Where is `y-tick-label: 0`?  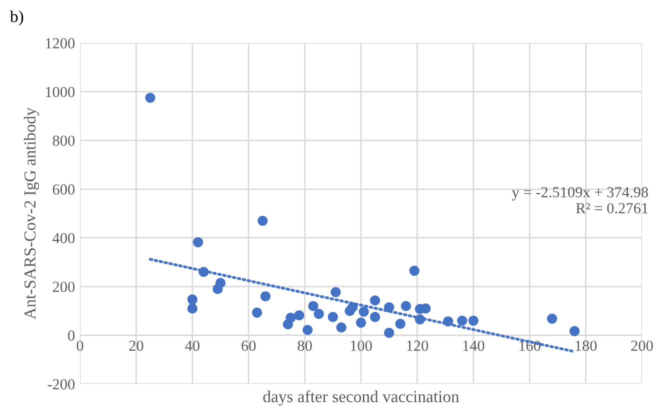
y-tick-label: 0 is located at coordinates (71, 335).